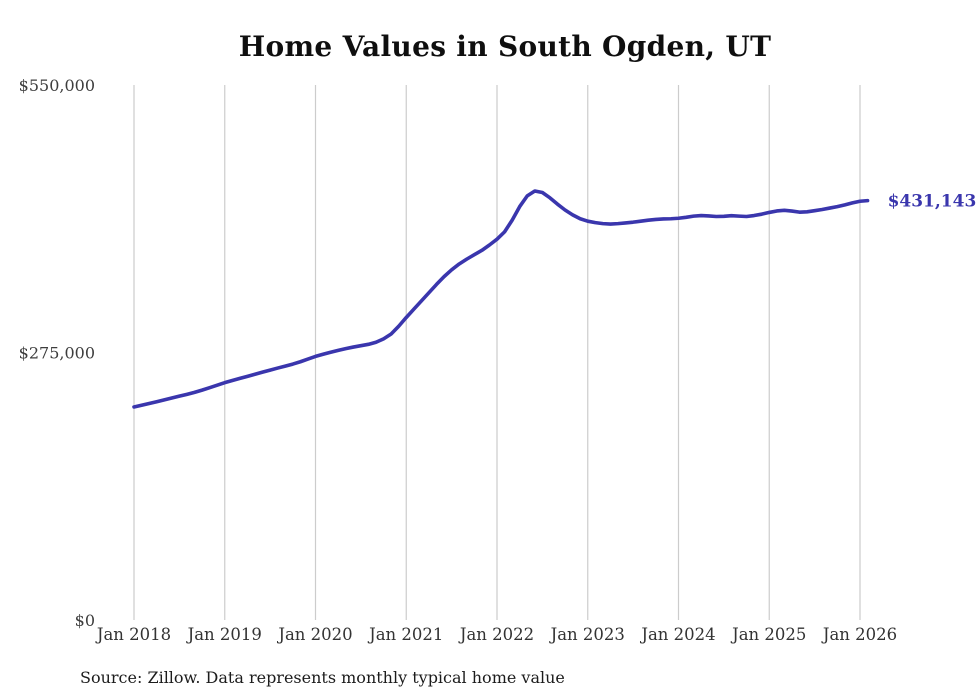 The width and height of the screenshot is (980, 699). What do you see at coordinates (314, 634) in the screenshot?
I see `x-tick-label: Jan 2020` at bounding box center [314, 634].